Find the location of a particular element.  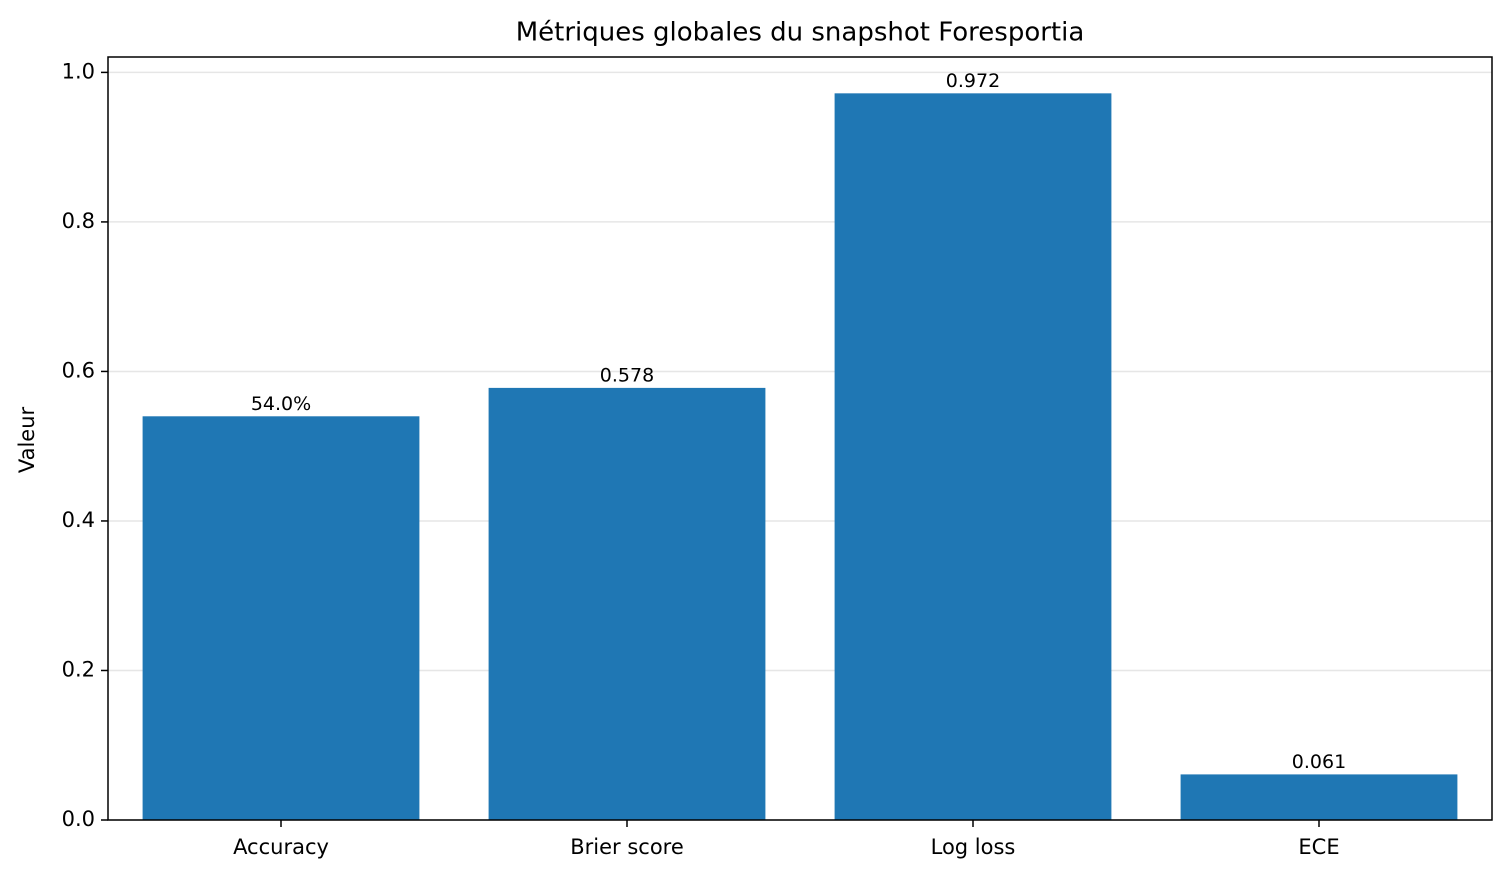

y-tick-label: 0.8 is located at coordinates (78, 221).